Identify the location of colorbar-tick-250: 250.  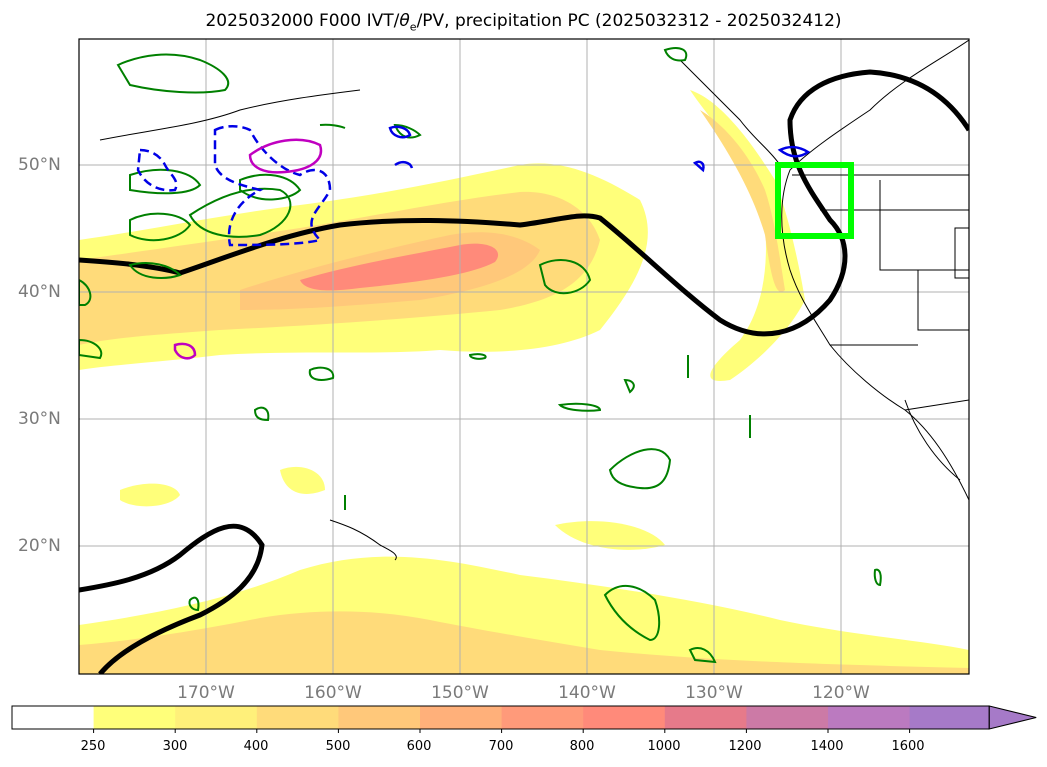
(93, 746).